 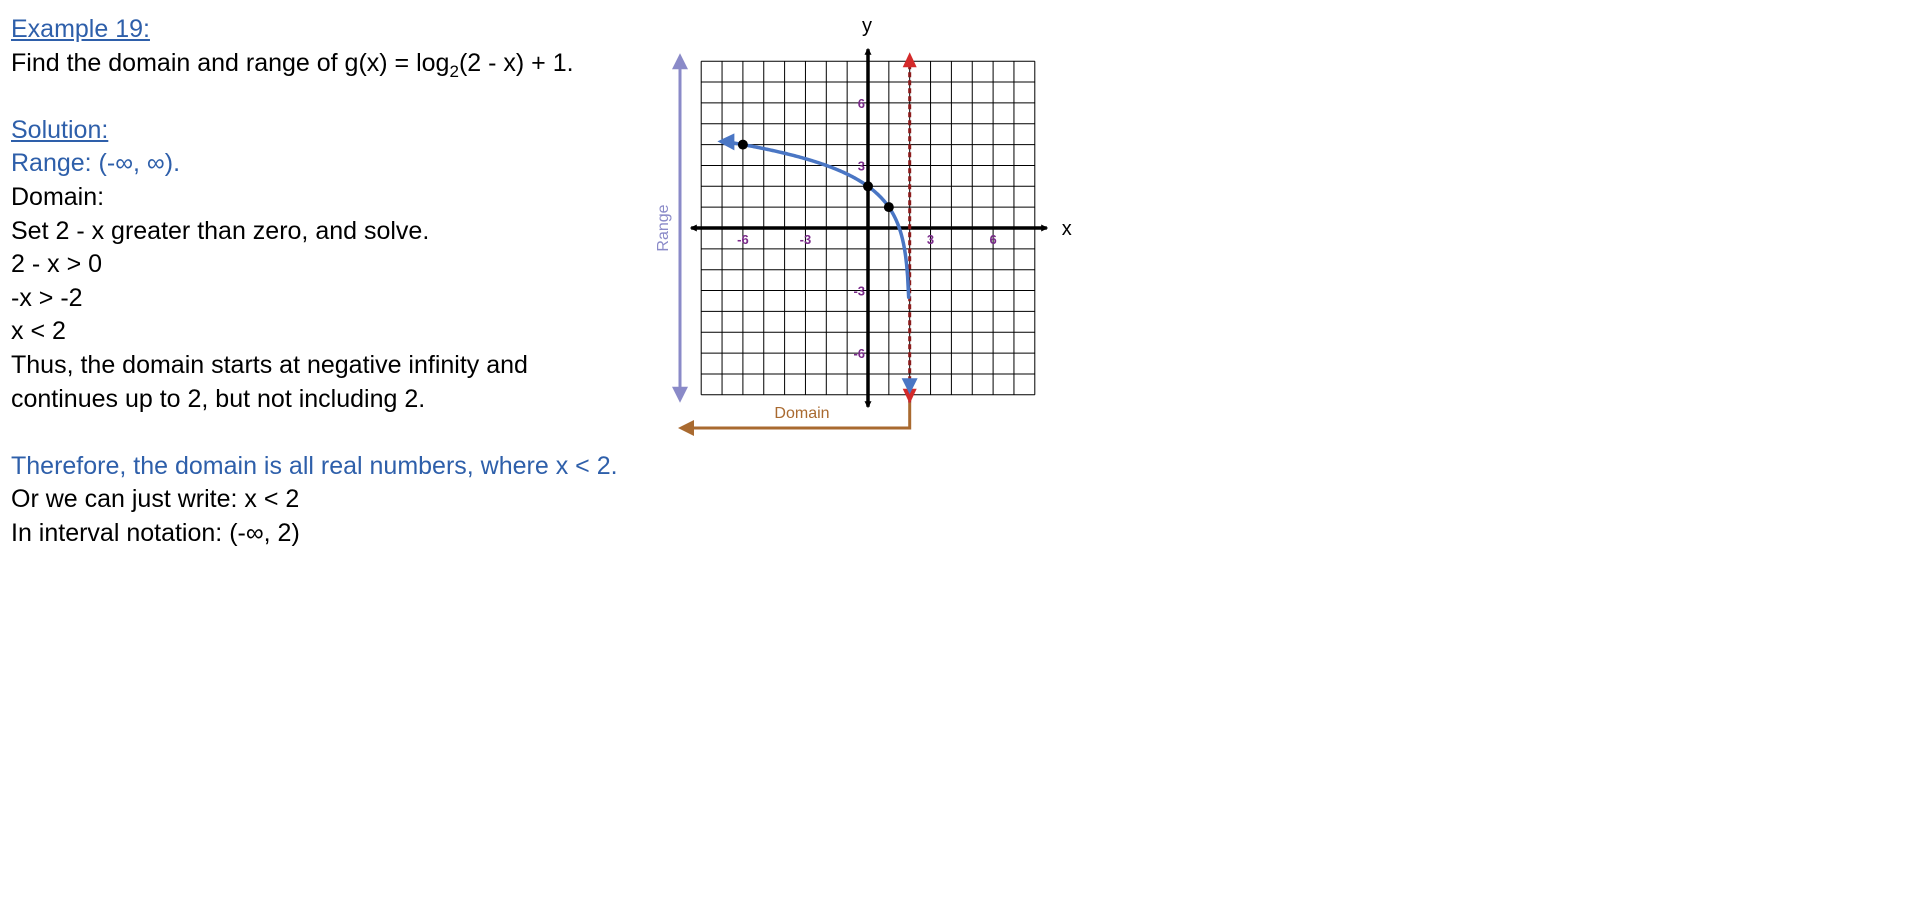 What do you see at coordinates (1067, 229) in the screenshot?
I see `x-axis-label: x` at bounding box center [1067, 229].